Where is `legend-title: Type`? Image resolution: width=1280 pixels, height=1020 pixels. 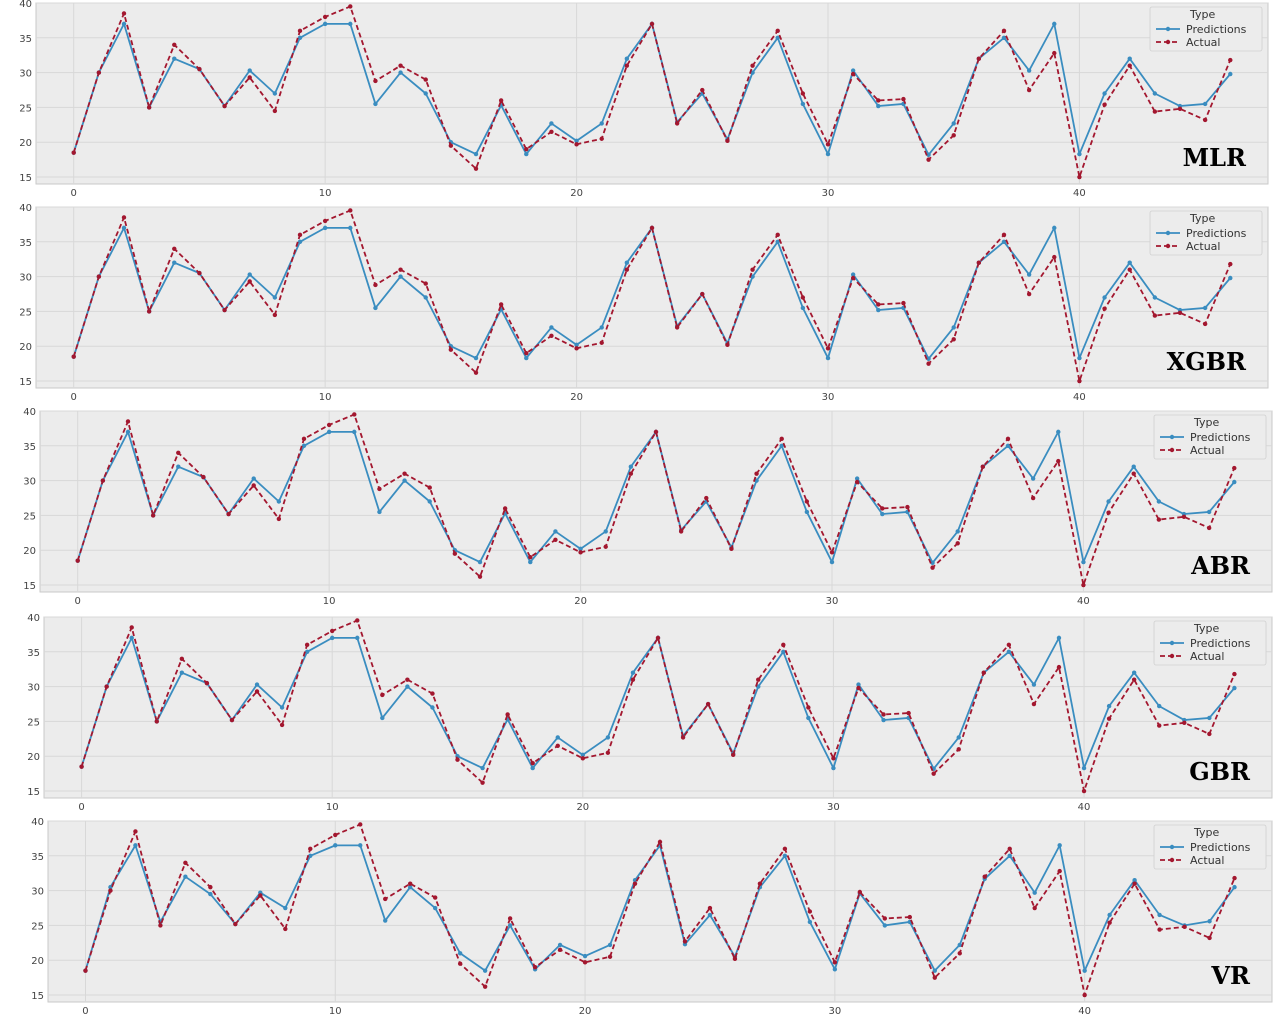 legend-title: Type is located at coordinates (1206, 628).